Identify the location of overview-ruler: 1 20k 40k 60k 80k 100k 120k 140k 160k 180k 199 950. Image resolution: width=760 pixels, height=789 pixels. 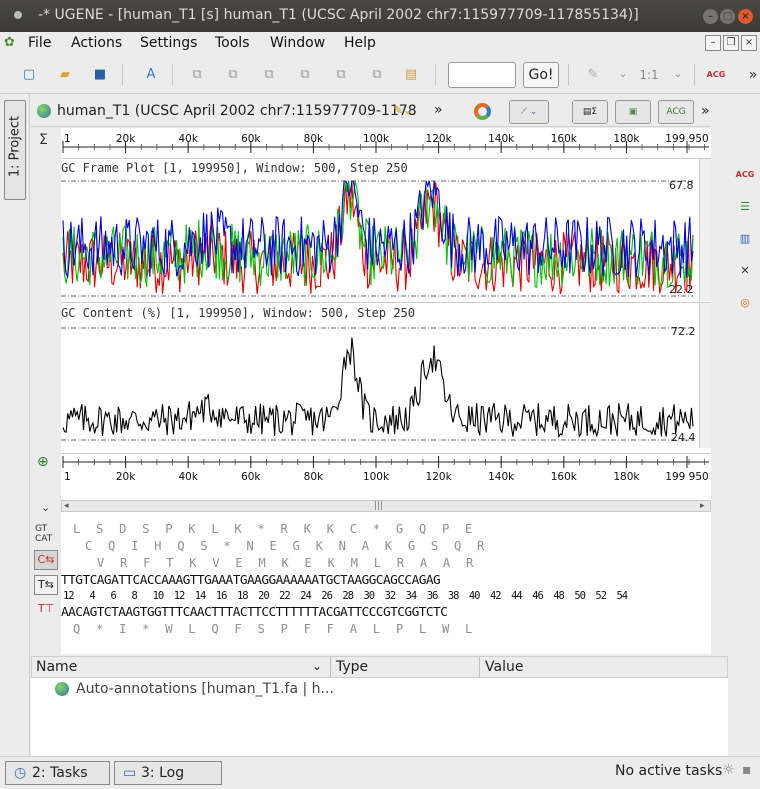
(386, 143).